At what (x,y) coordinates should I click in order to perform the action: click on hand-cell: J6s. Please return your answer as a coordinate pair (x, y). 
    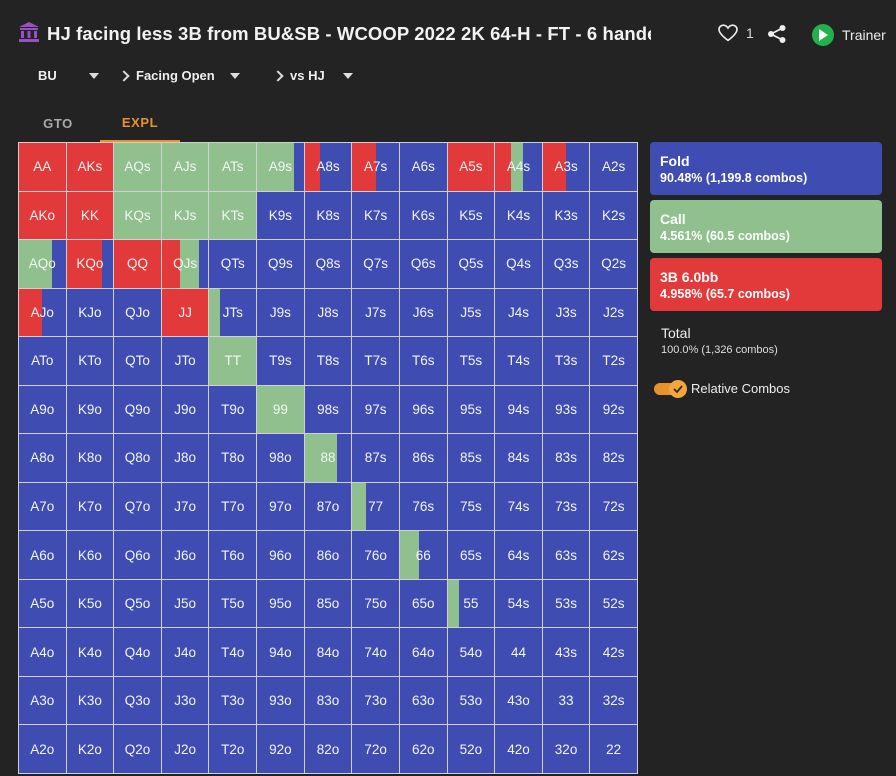
    Looking at the image, I should click on (423, 313).